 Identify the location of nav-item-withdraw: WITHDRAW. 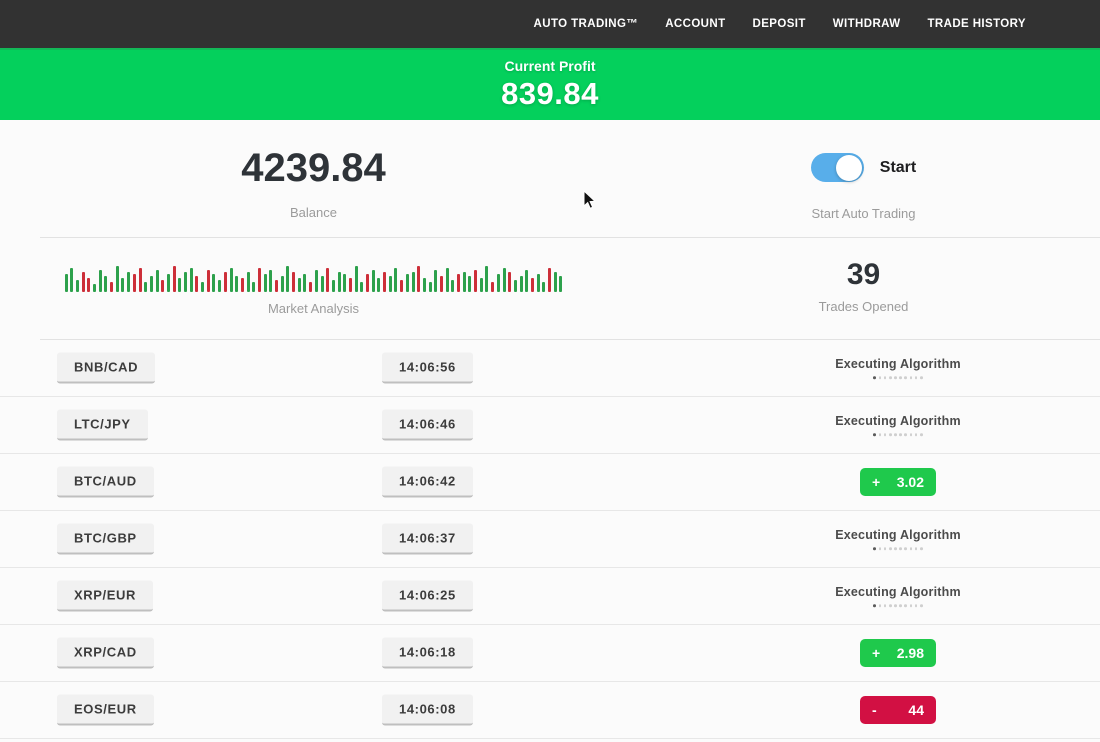
(866, 24).